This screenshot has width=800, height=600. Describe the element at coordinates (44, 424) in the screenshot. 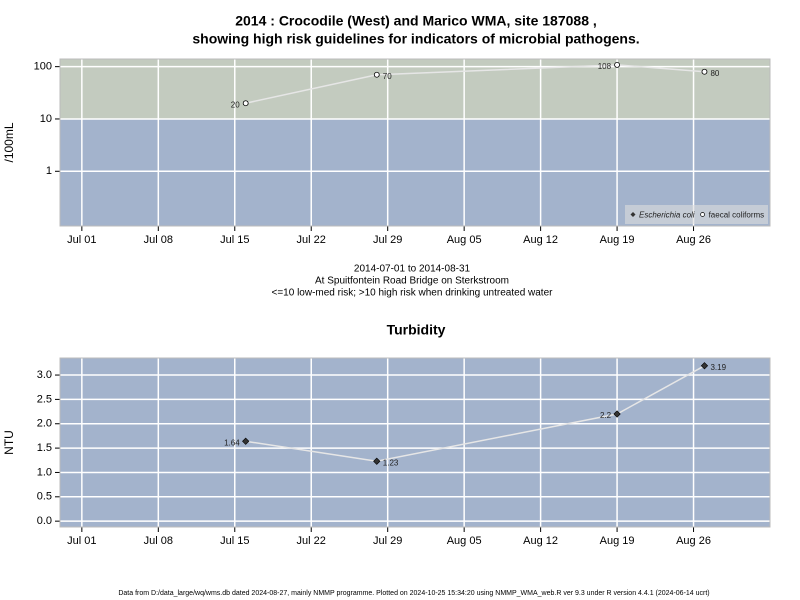

I see `y-tick-label: 2.0` at that location.